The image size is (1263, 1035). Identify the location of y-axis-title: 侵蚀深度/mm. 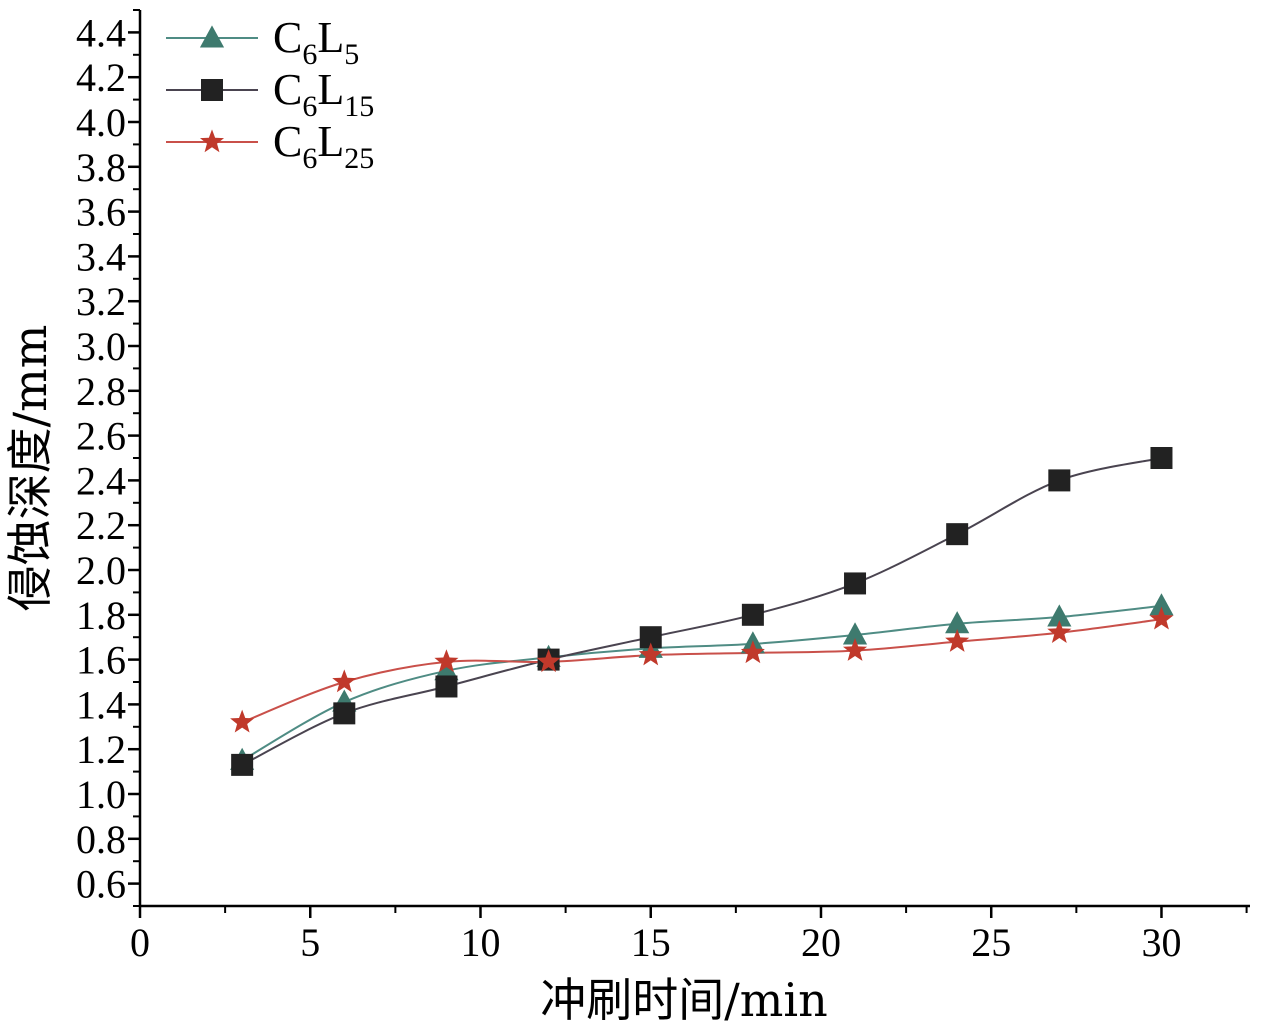
(30, 468).